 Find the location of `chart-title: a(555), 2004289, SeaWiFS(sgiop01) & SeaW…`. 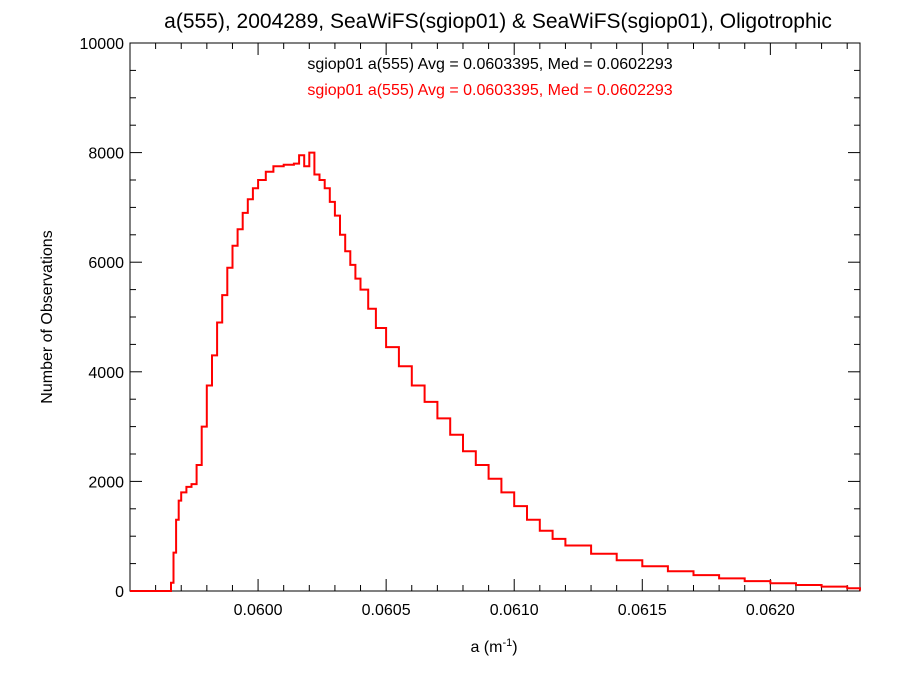

chart-title: a(555), 2004289, SeaWiFS(sgiop01) & SeaW… is located at coordinates (498, 21).